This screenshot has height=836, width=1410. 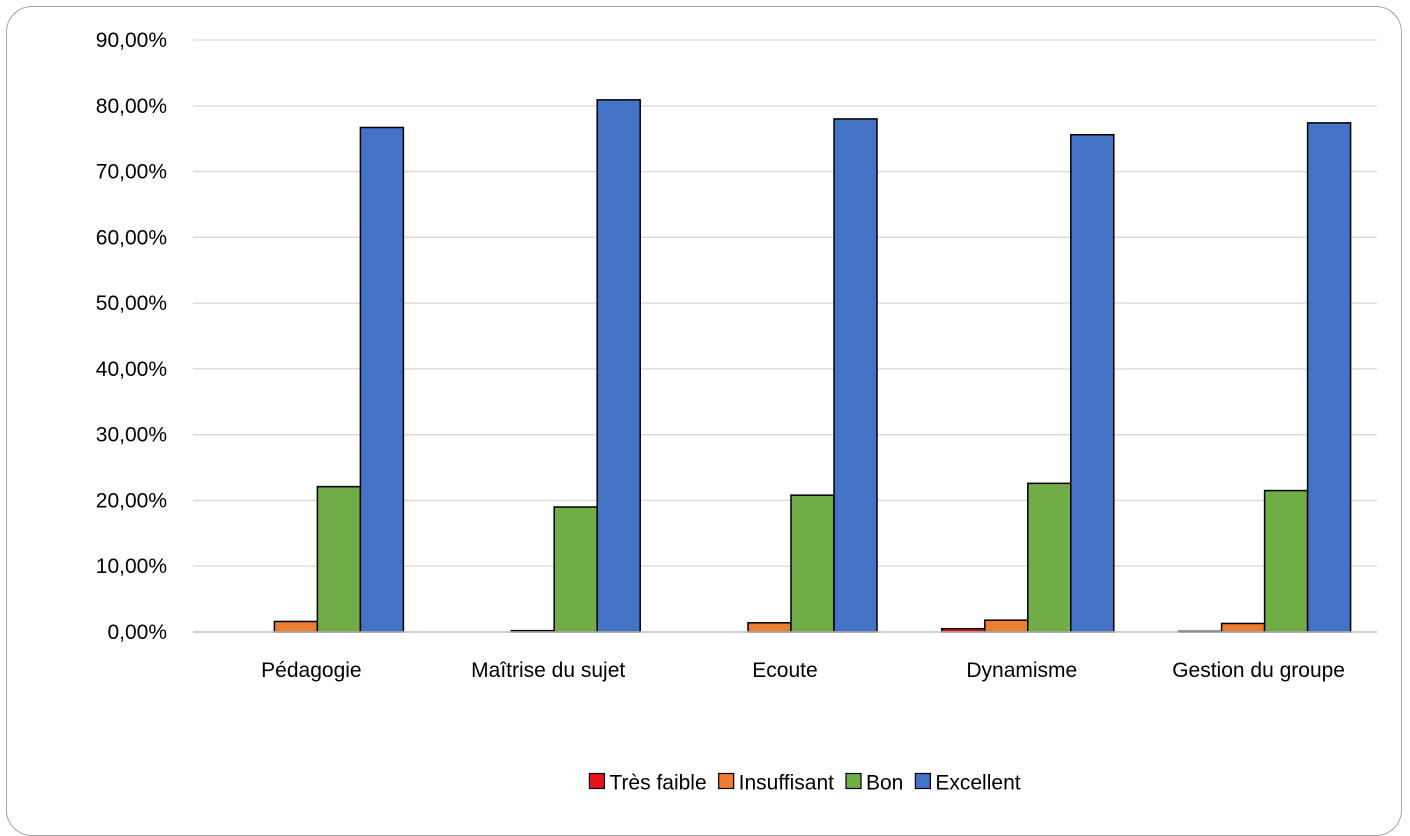 What do you see at coordinates (548, 670) in the screenshot?
I see `x-tick-label: Maîtrise du sujet` at bounding box center [548, 670].